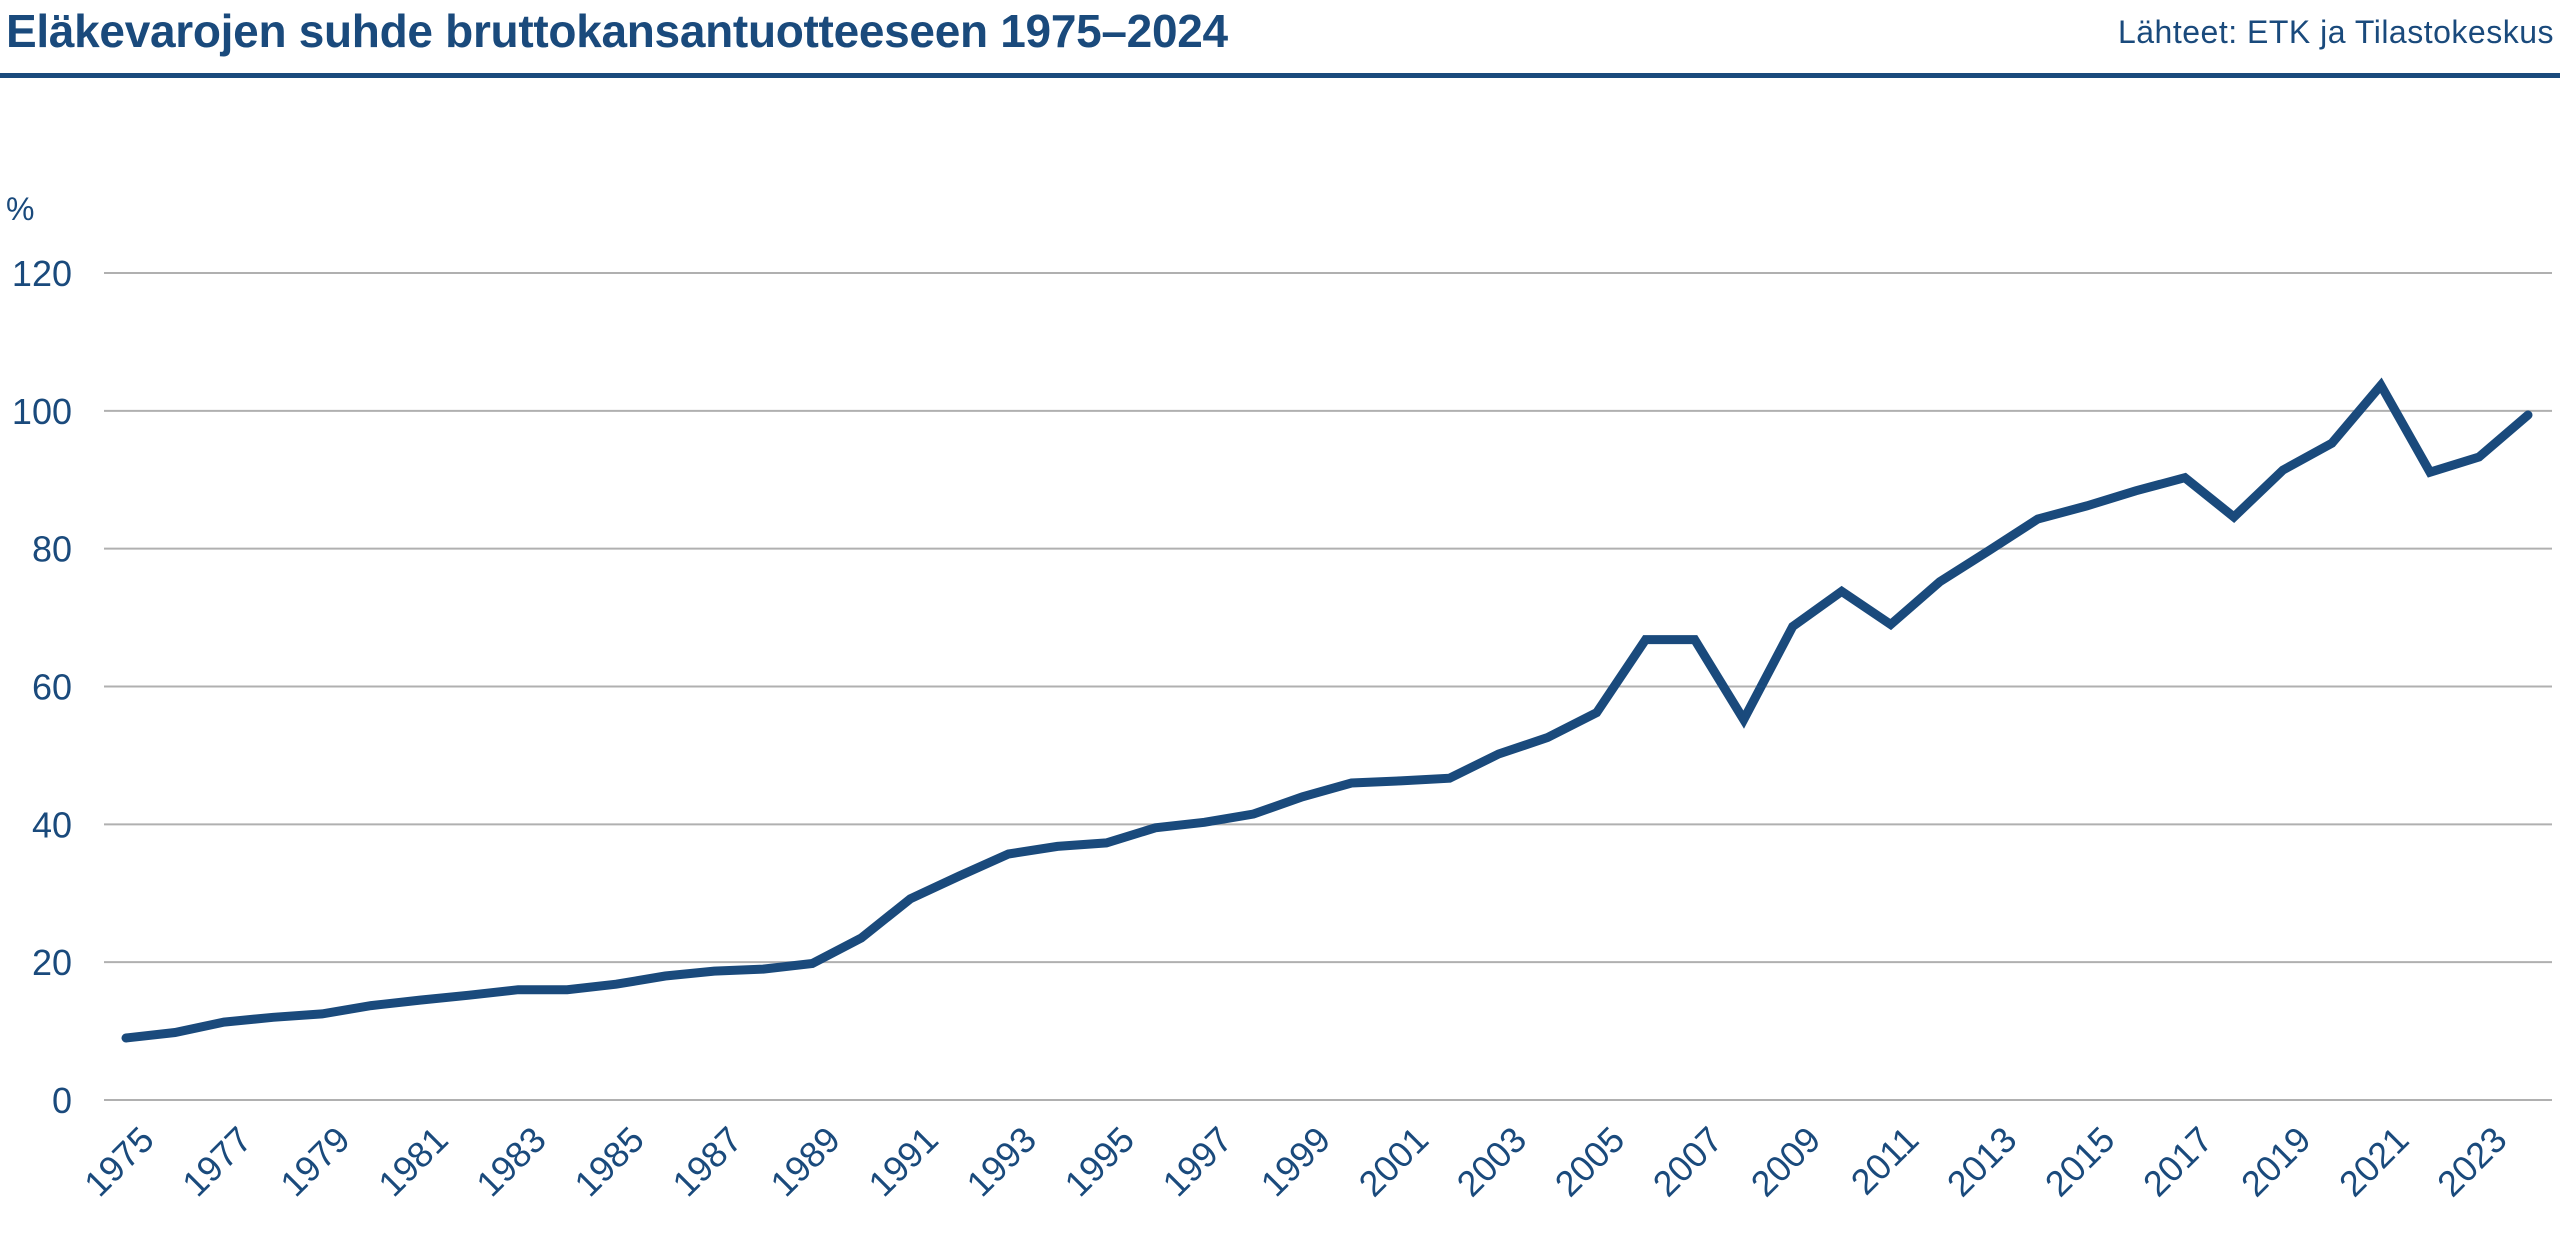  What do you see at coordinates (217, 1162) in the screenshot?
I see `x-tick-label: 1977` at bounding box center [217, 1162].